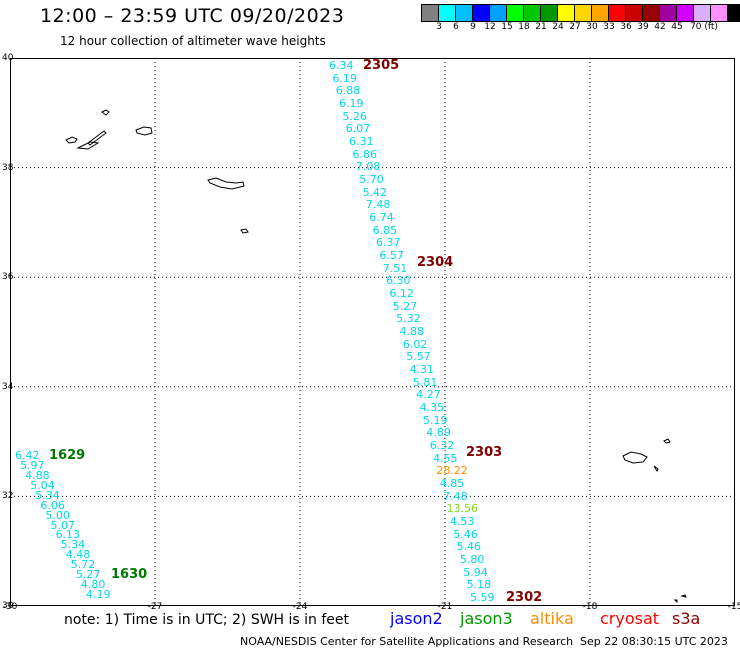 The width and height of the screenshot is (740, 650). Describe the element at coordinates (552, 618) in the screenshot. I see `satellite-legend-altika: altika` at that location.